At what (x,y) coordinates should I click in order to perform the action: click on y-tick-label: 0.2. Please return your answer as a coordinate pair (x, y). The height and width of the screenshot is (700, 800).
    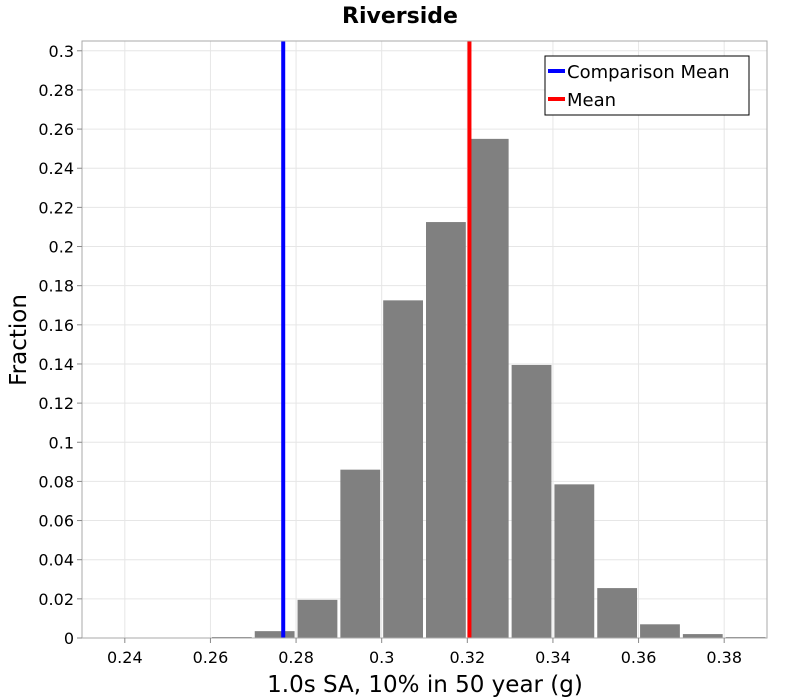
    Looking at the image, I should click on (61, 247).